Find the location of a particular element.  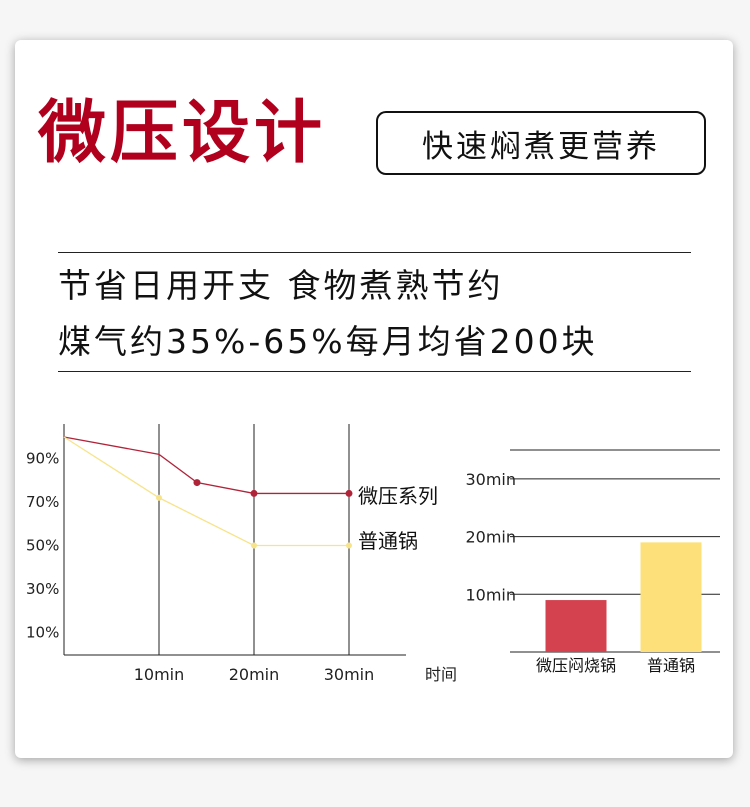

x-axis-label: 时间 is located at coordinates (441, 674).